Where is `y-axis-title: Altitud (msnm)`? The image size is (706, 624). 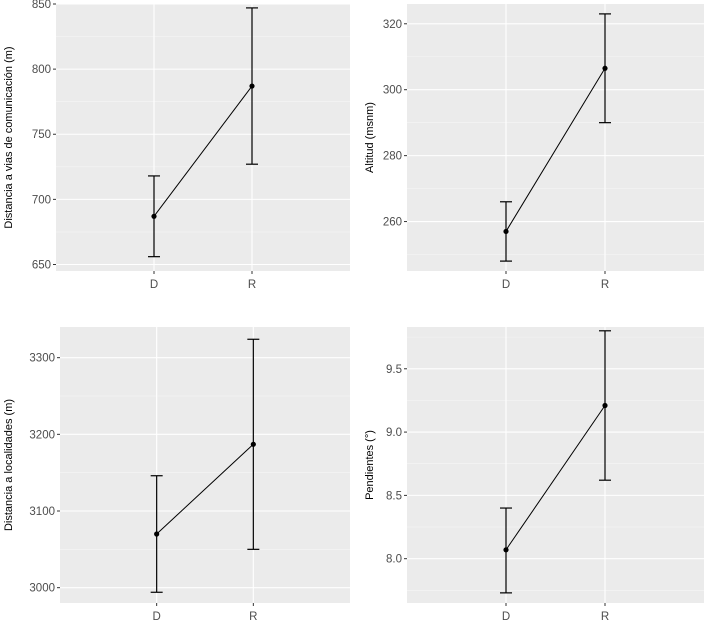
y-axis-title: Altitud (msnm) is located at coordinates (370, 137).